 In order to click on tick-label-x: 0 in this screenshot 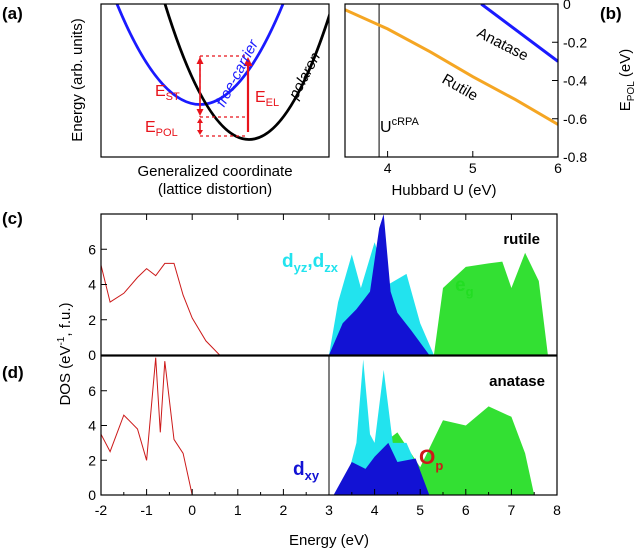, I will do `click(192, 510)`.